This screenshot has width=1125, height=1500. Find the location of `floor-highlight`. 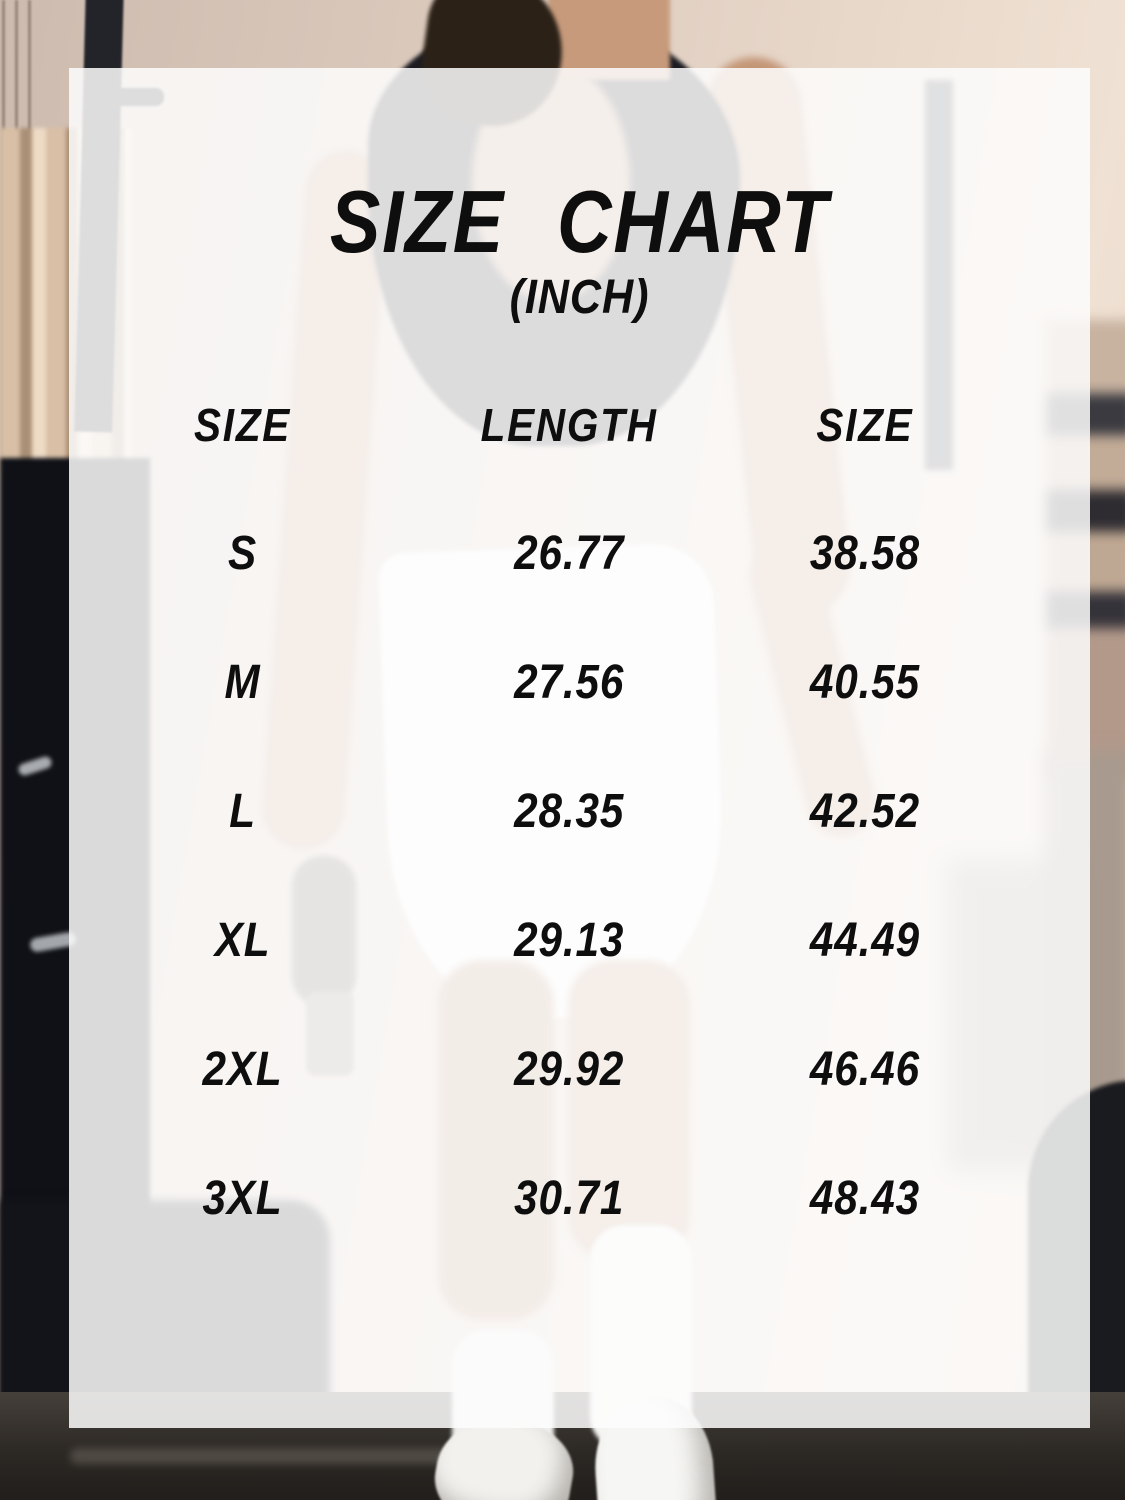

floor-highlight is located at coordinates (260, 1456).